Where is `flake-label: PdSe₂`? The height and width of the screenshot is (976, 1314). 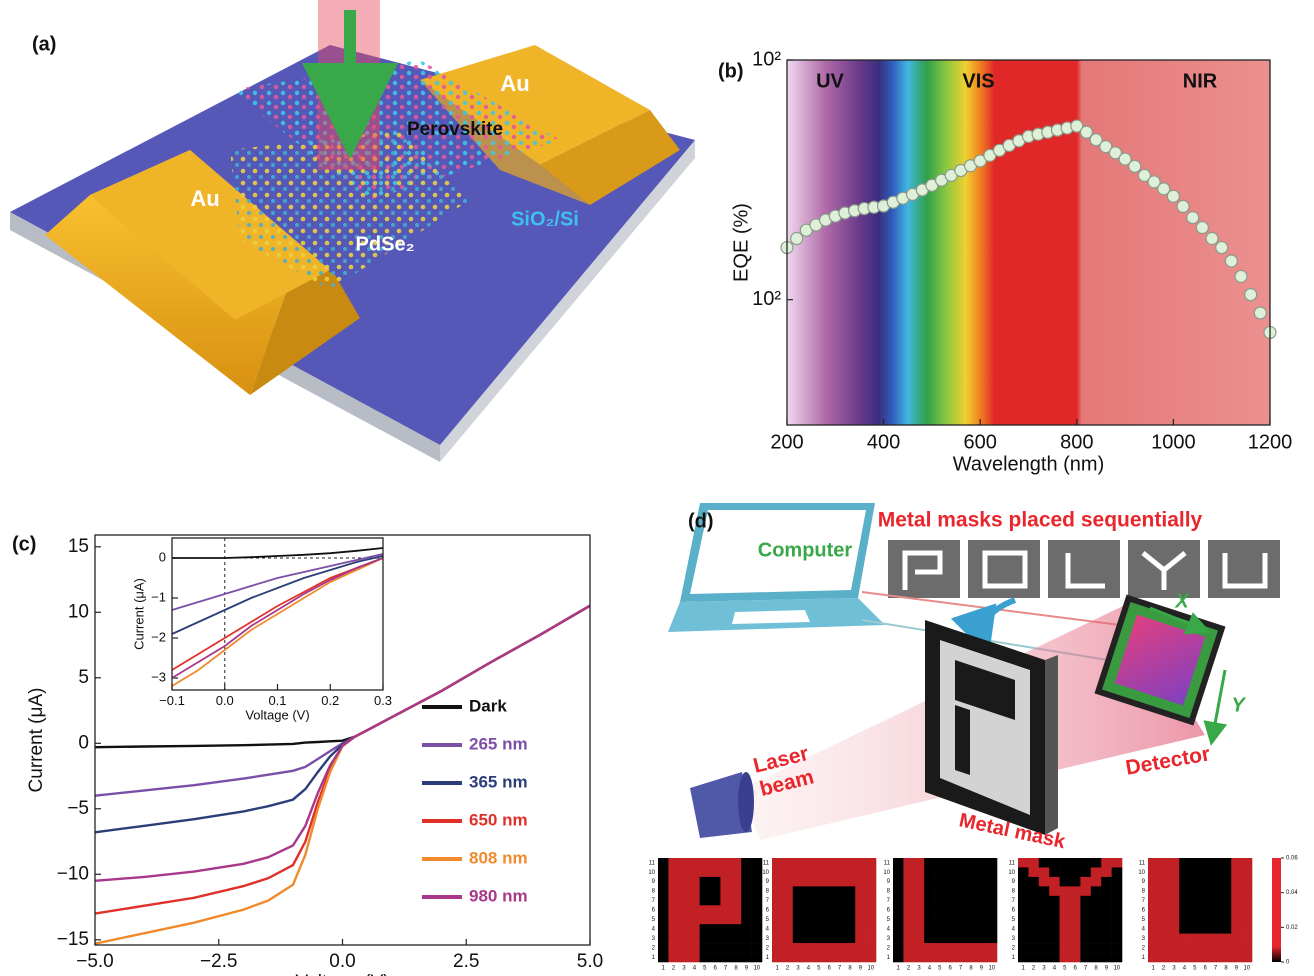
flake-label: PdSe₂ is located at coordinates (385, 244).